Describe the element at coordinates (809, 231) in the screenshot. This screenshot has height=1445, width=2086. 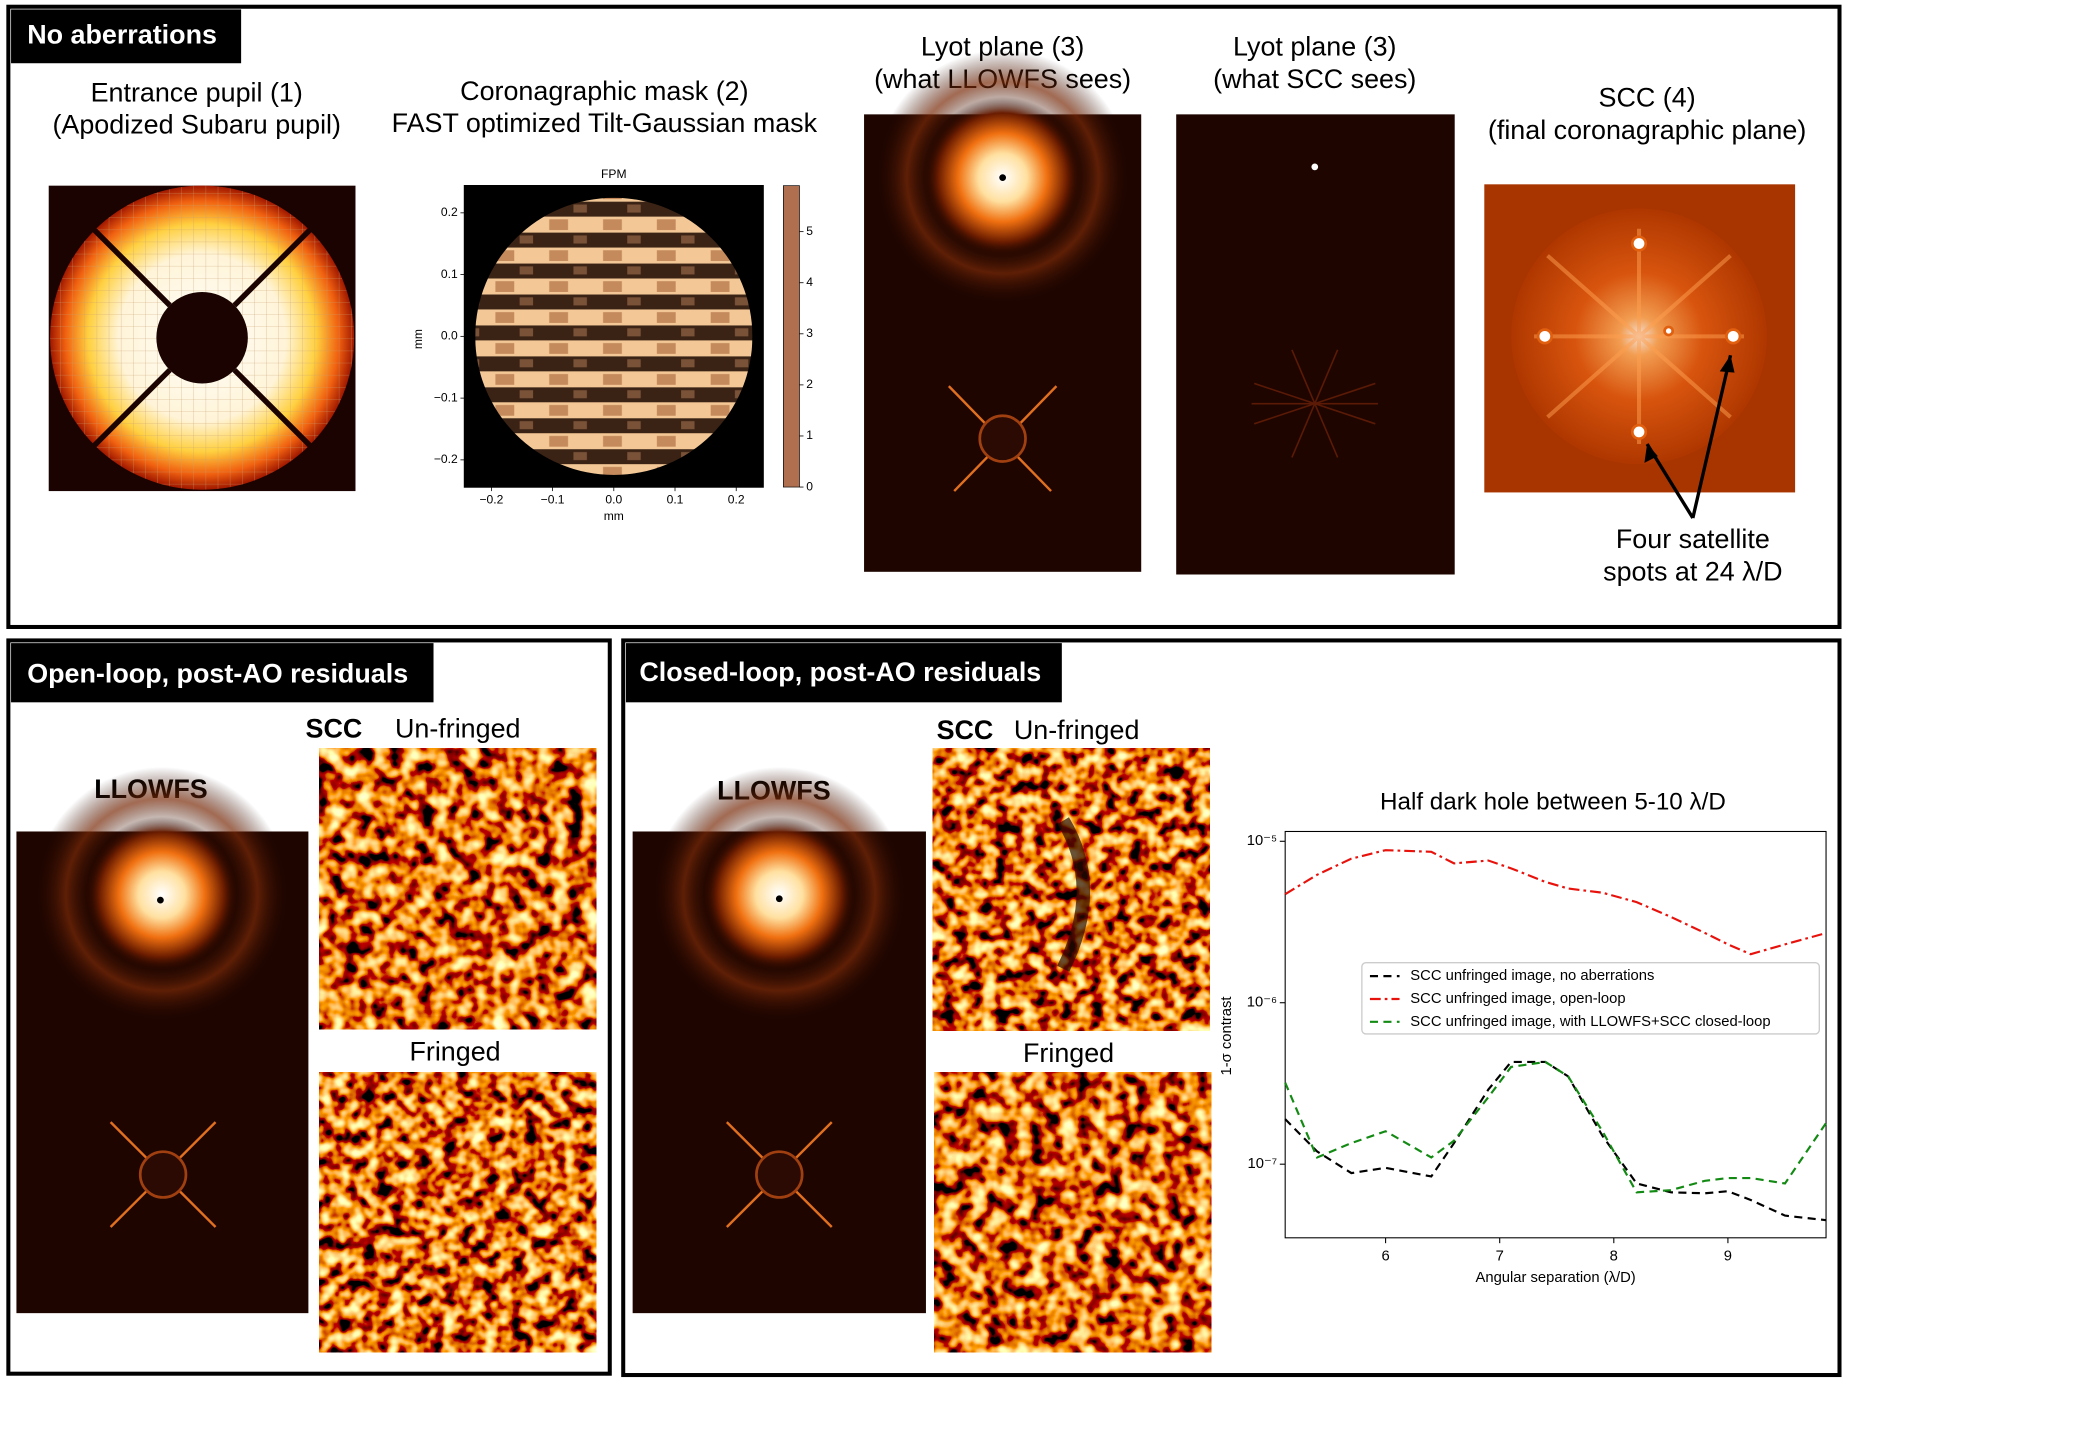
I see `colorbar-tick-label: 5` at that location.